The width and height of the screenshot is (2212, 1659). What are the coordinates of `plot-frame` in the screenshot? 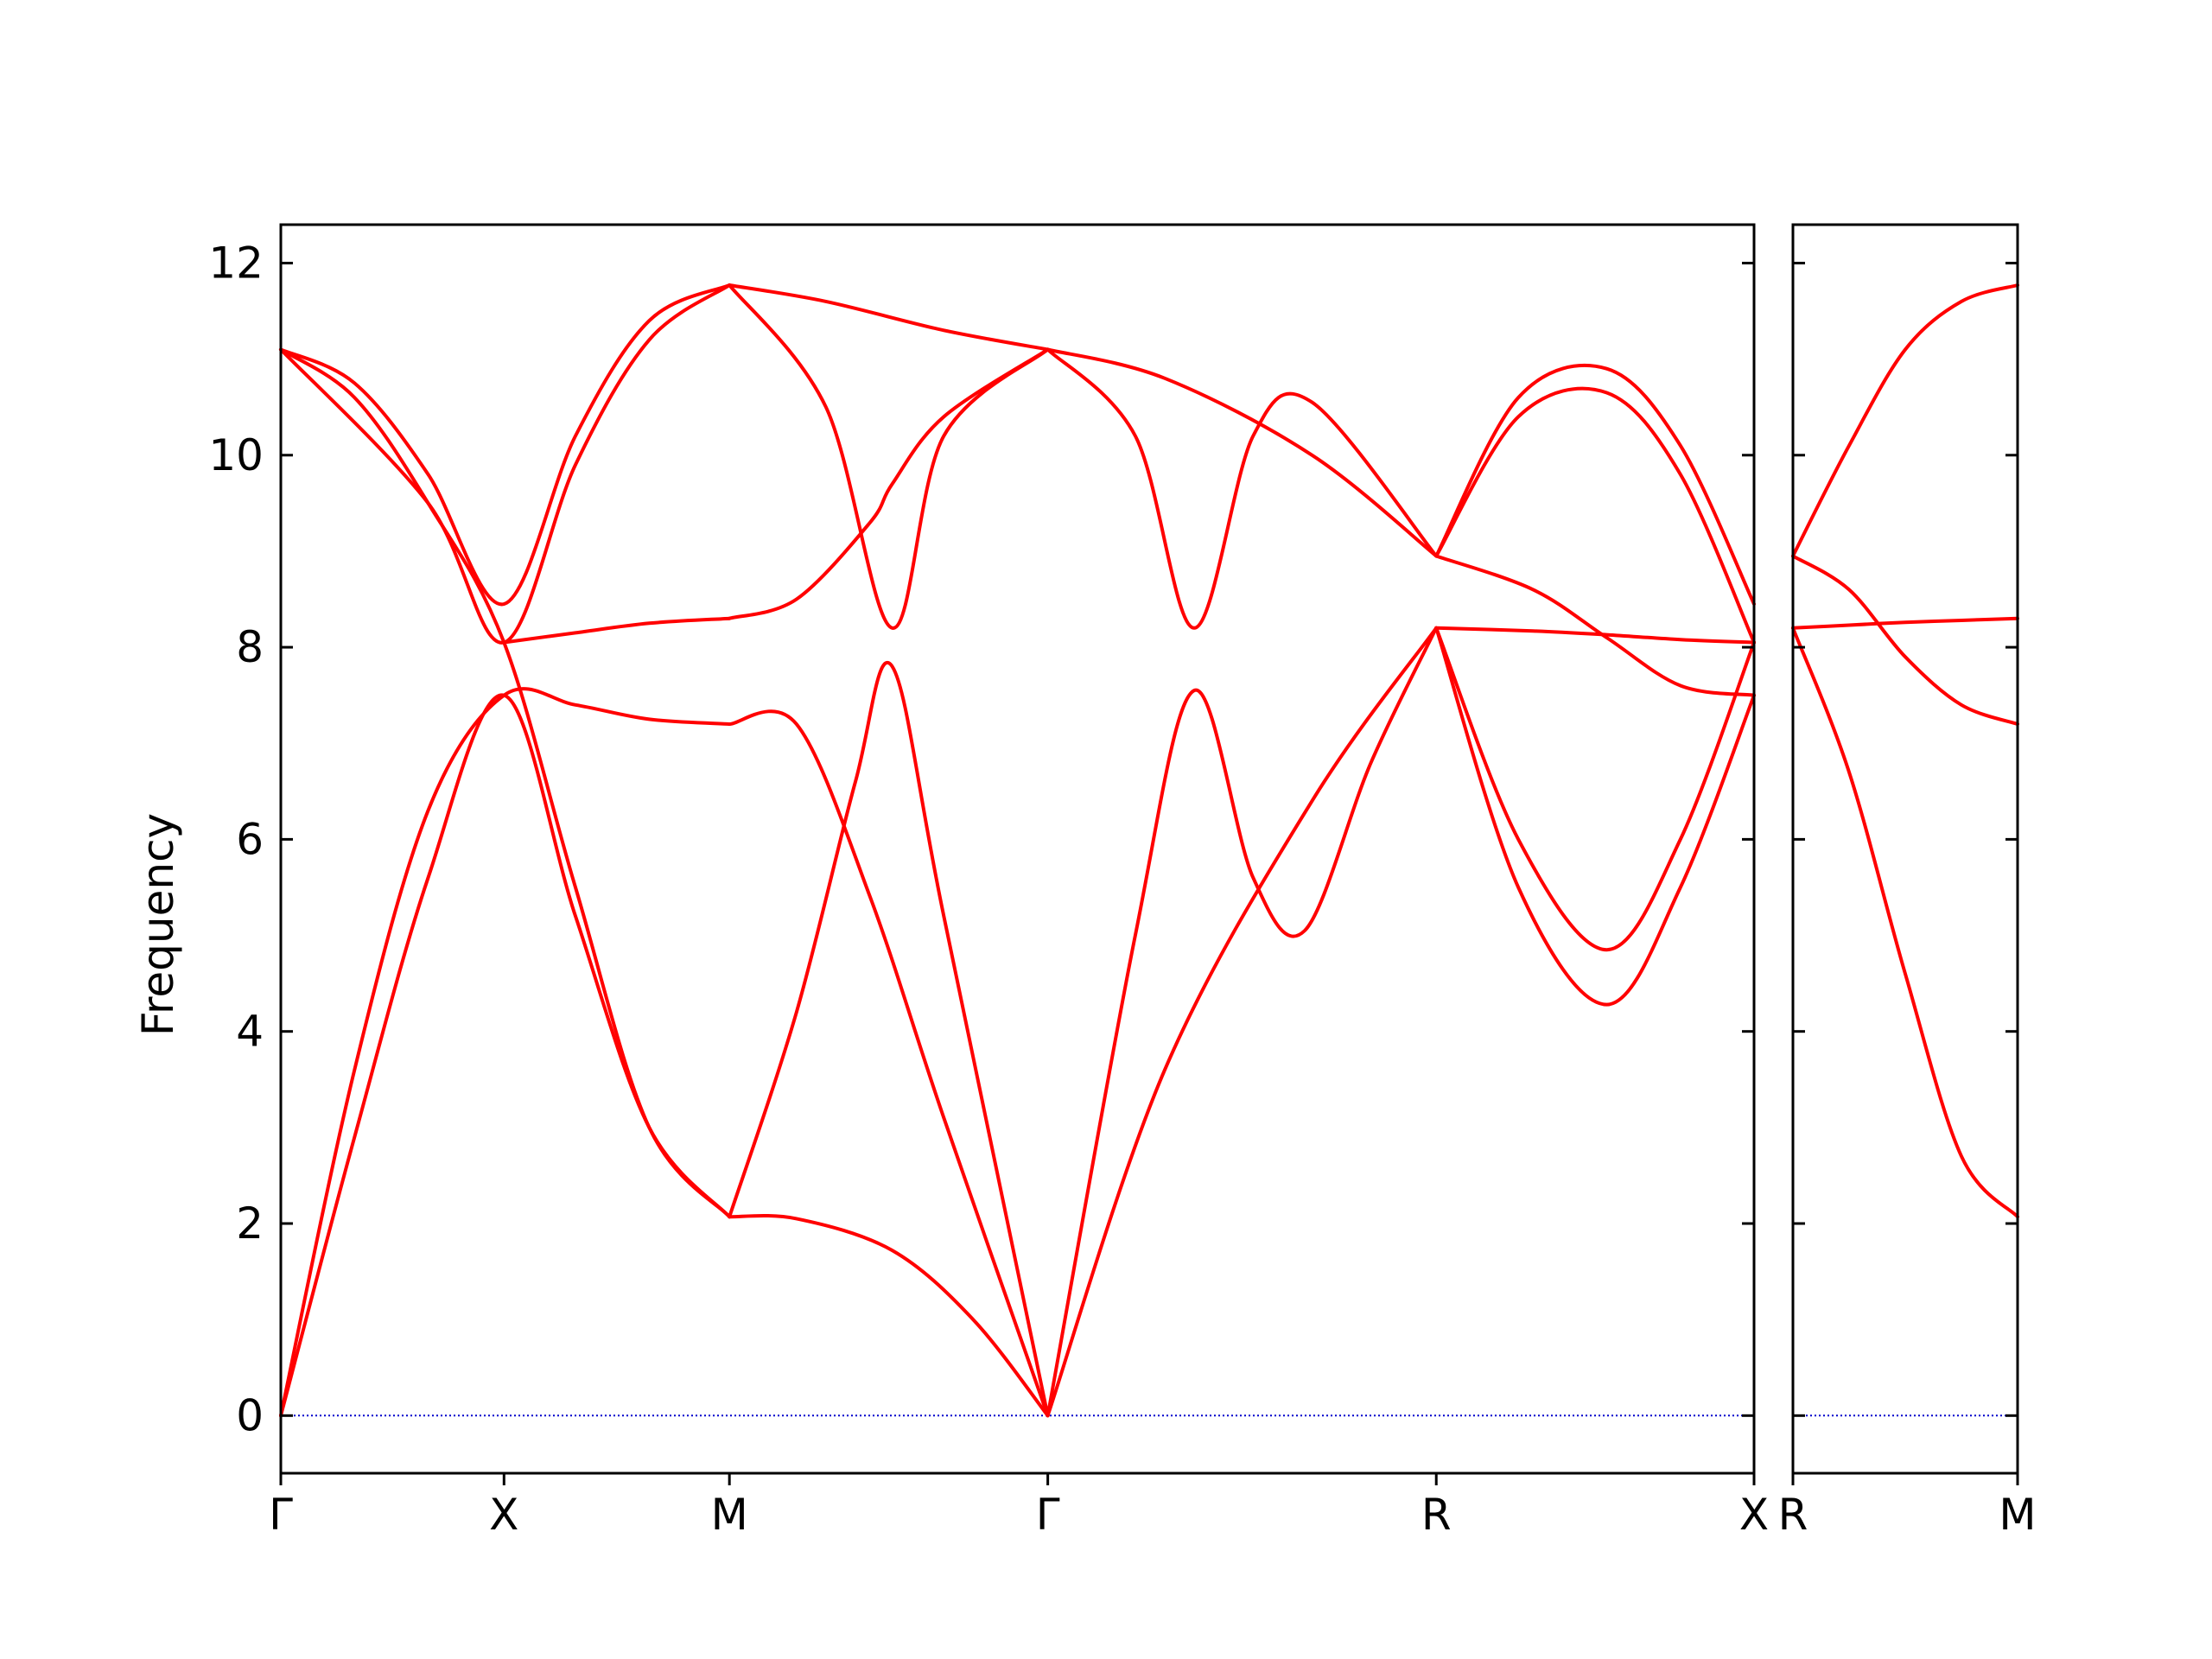 It's located at (1905, 849).